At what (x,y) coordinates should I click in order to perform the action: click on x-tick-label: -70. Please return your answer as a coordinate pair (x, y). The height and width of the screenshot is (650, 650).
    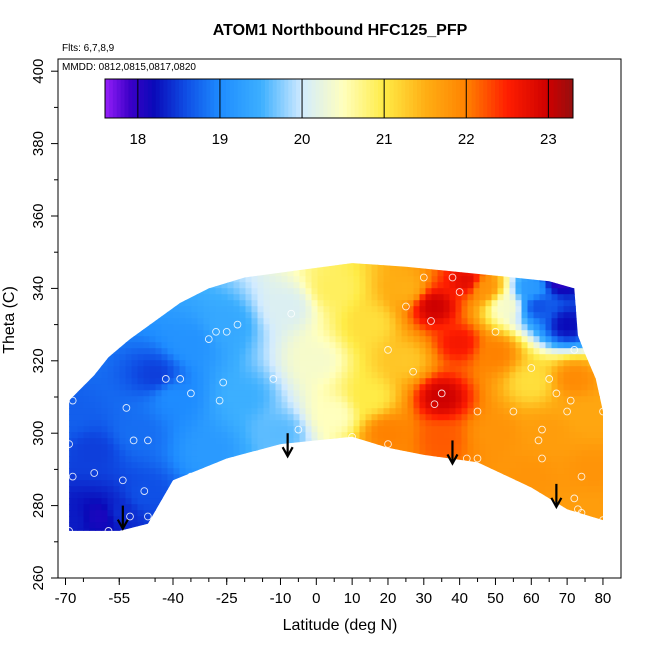
    Looking at the image, I should click on (66, 598).